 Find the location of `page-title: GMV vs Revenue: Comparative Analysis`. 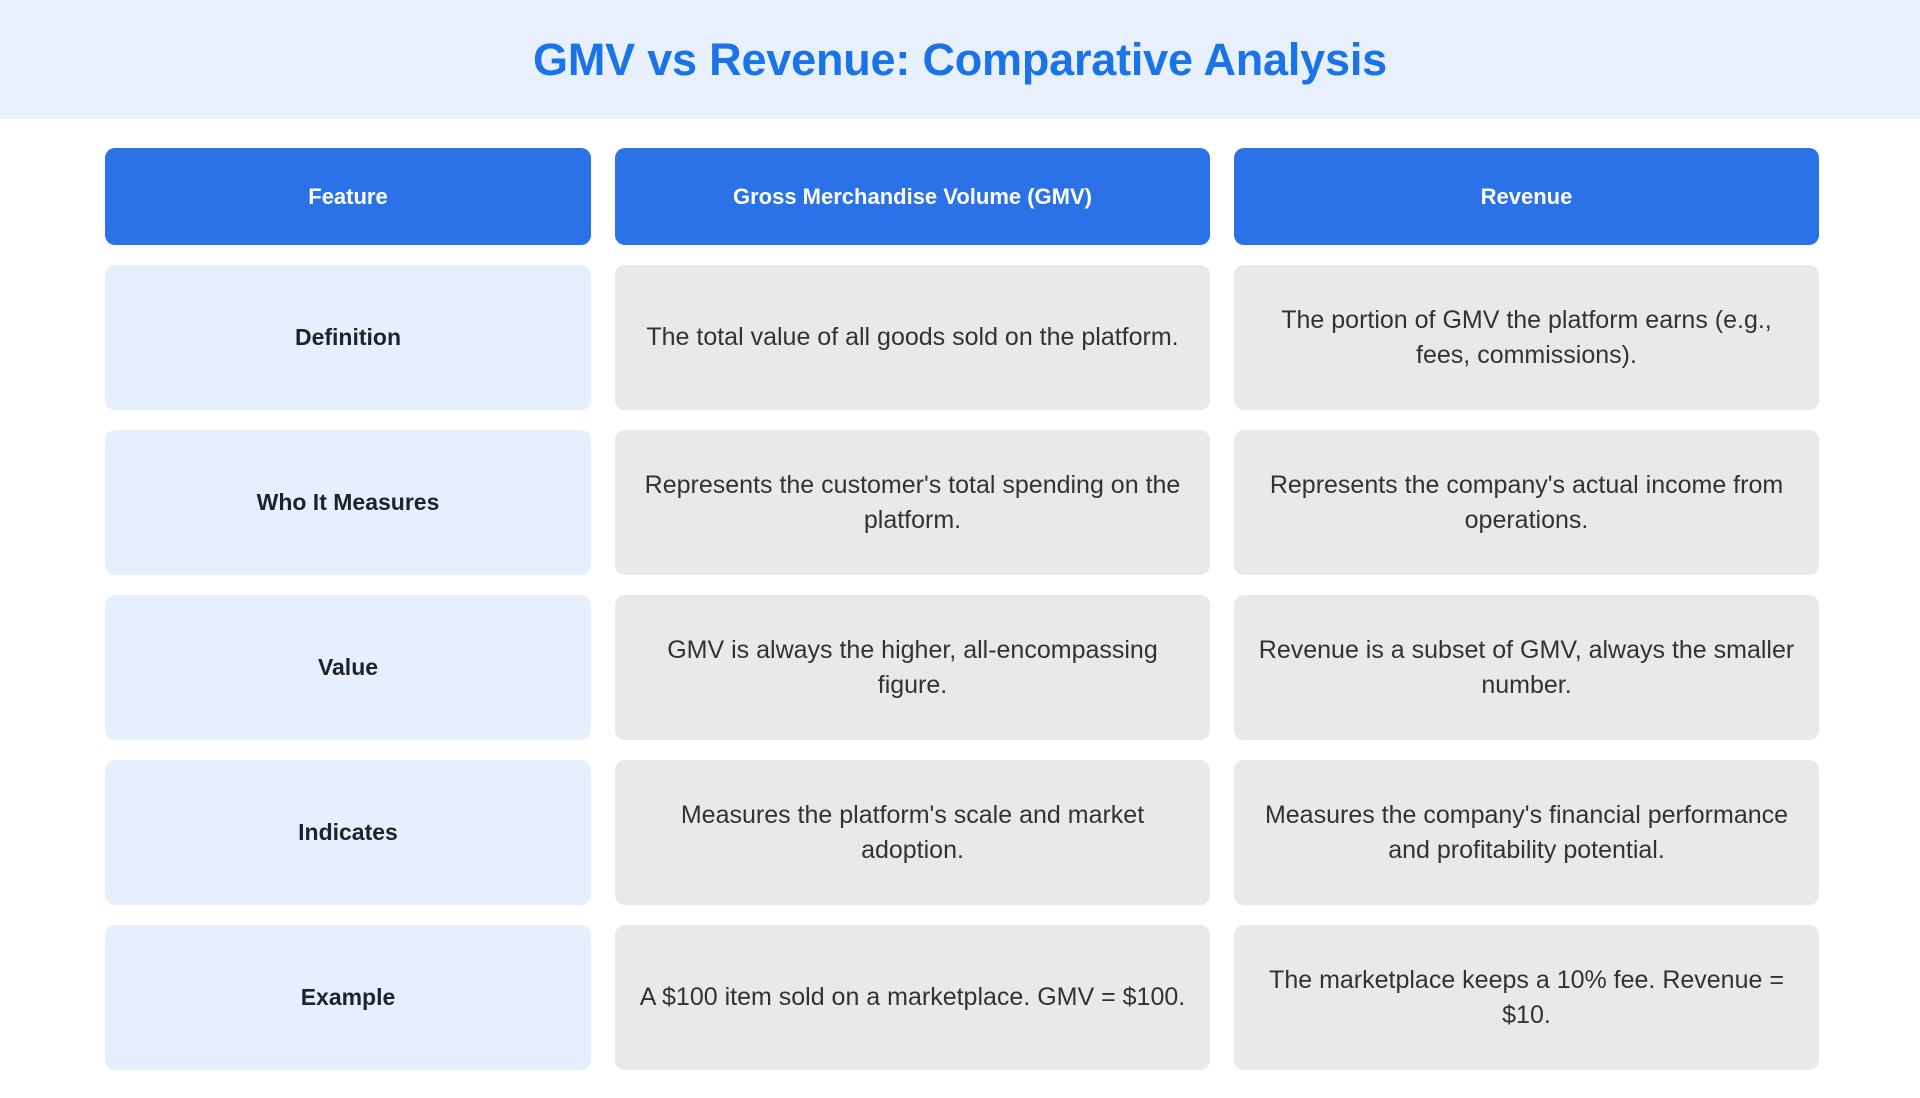

page-title: GMV vs Revenue: Comparative Analysis is located at coordinates (960, 59).